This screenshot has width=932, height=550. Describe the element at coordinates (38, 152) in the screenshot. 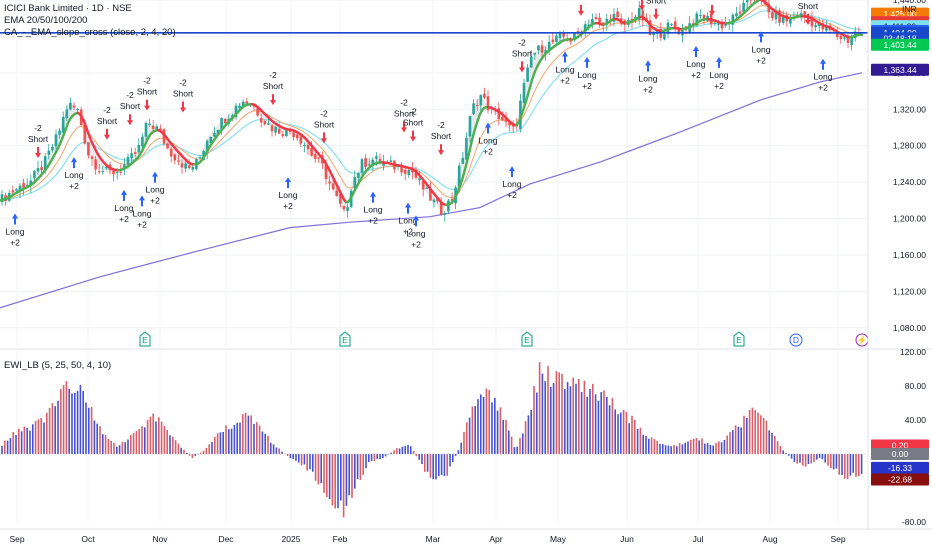

I see `short-arrow` at that location.